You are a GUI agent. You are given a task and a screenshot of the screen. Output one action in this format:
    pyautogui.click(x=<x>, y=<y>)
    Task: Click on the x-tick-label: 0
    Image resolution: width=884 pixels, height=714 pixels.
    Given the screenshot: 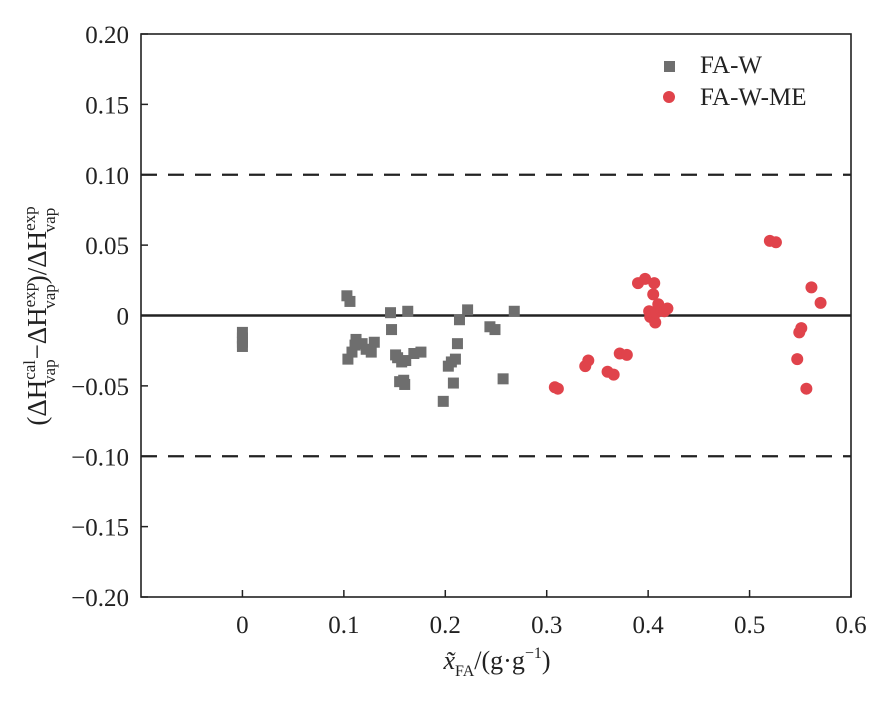 What is the action you would take?
    pyautogui.click(x=242, y=625)
    